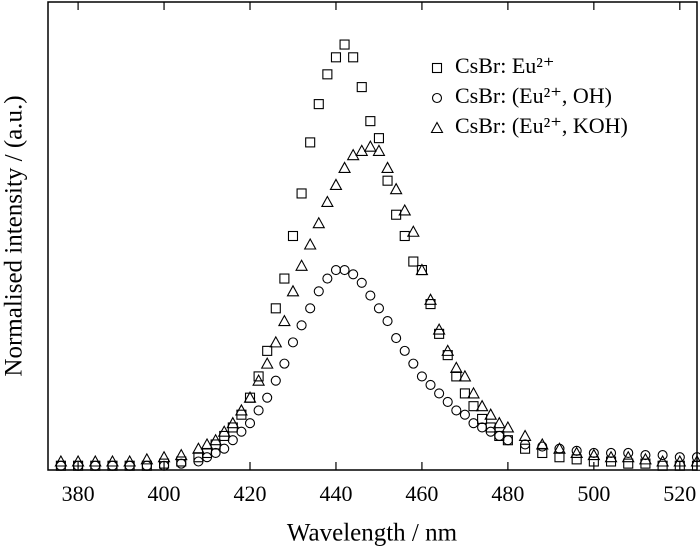 The height and width of the screenshot is (552, 700). What do you see at coordinates (78, 493) in the screenshot?
I see `x-tick-label: 380` at bounding box center [78, 493].